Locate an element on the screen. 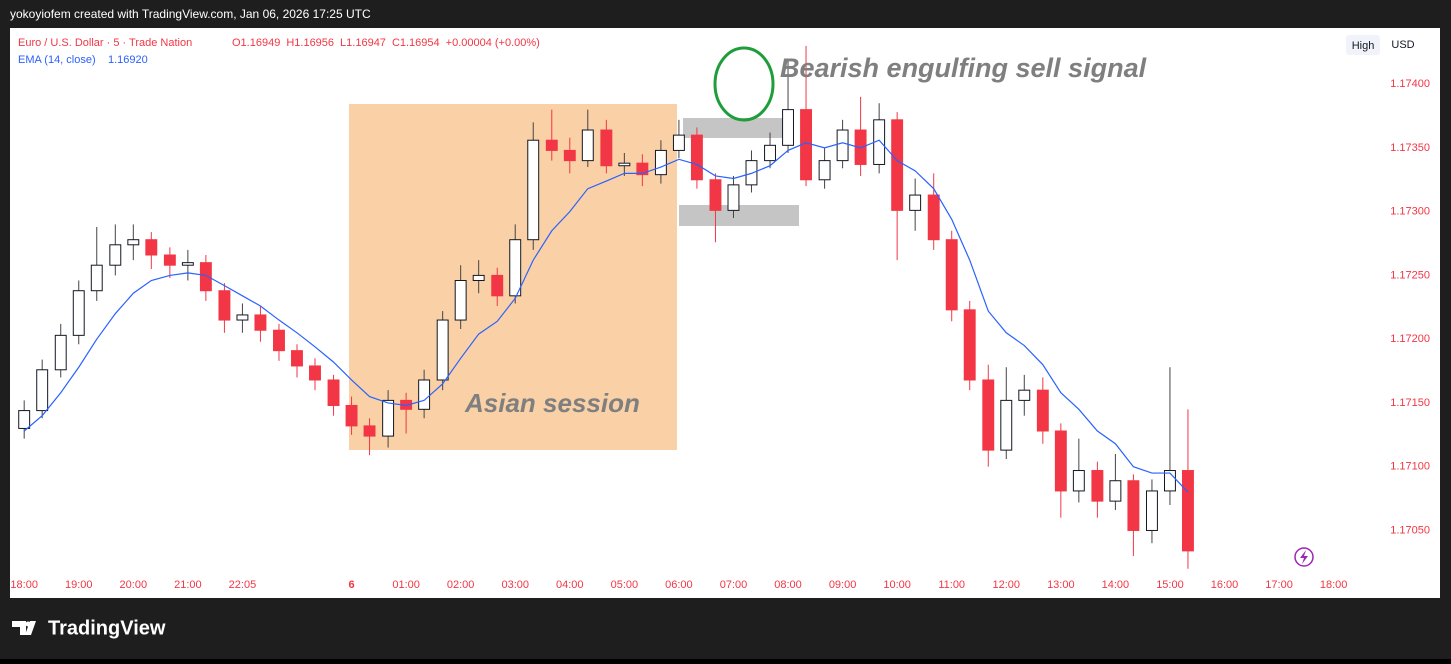 This screenshot has width=1451, height=664. alert-icon-bolt is located at coordinates (1304, 557).